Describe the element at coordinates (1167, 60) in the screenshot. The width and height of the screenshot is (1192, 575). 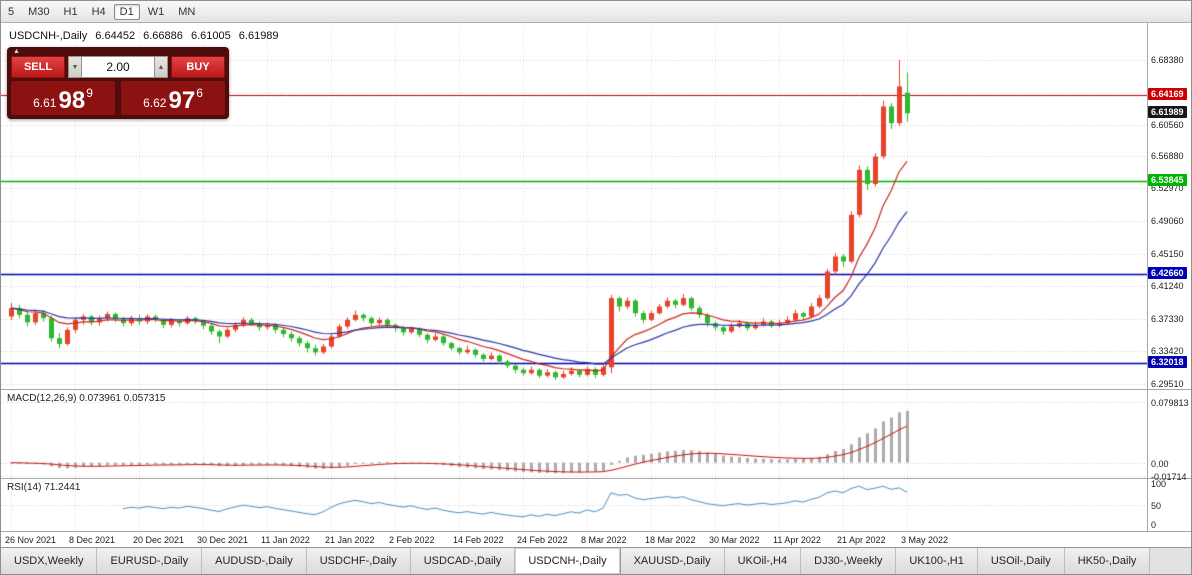
I see `axis-tick-label: 6.68380` at that location.